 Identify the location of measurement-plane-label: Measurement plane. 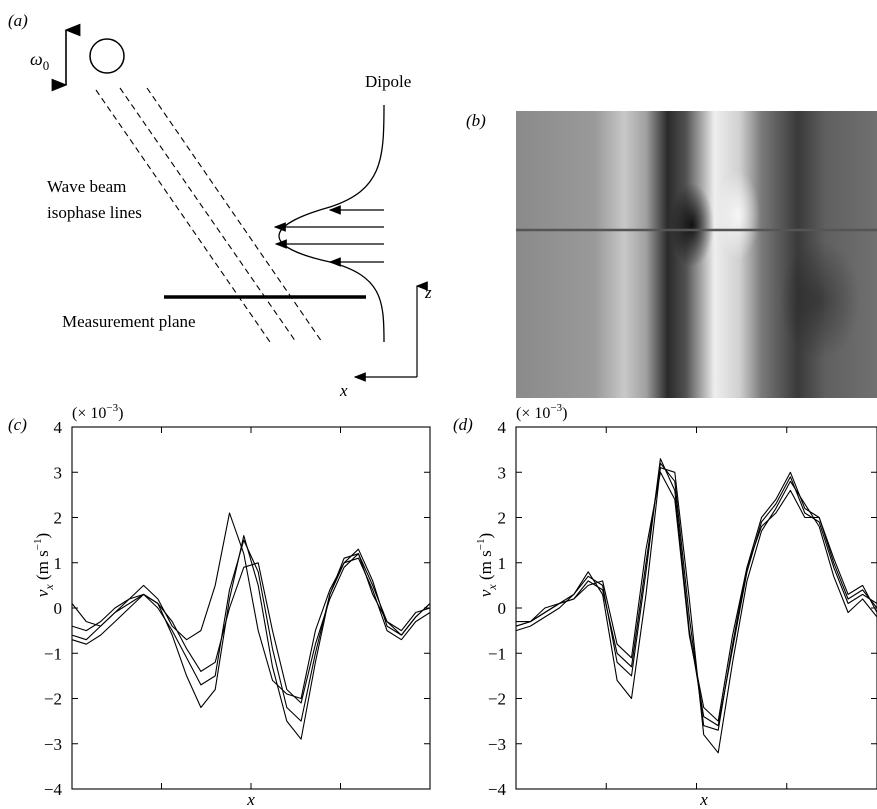
(129, 321).